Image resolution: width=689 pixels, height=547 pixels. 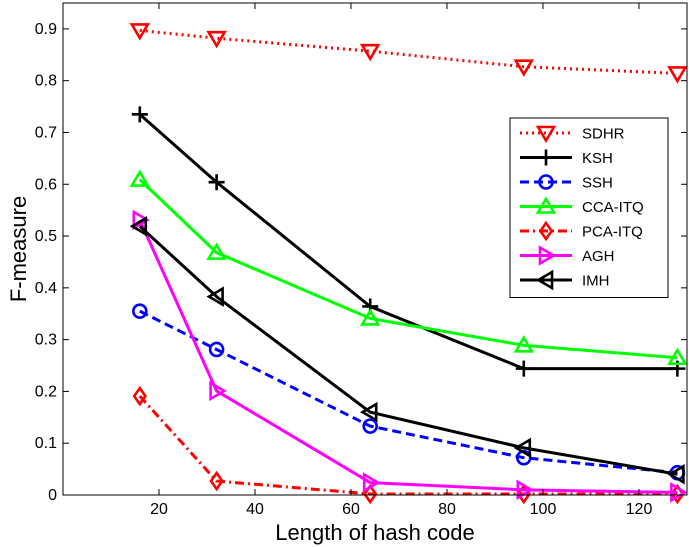 What do you see at coordinates (408, 445) in the screenshot?
I see `series-line-pca-itq` at bounding box center [408, 445].